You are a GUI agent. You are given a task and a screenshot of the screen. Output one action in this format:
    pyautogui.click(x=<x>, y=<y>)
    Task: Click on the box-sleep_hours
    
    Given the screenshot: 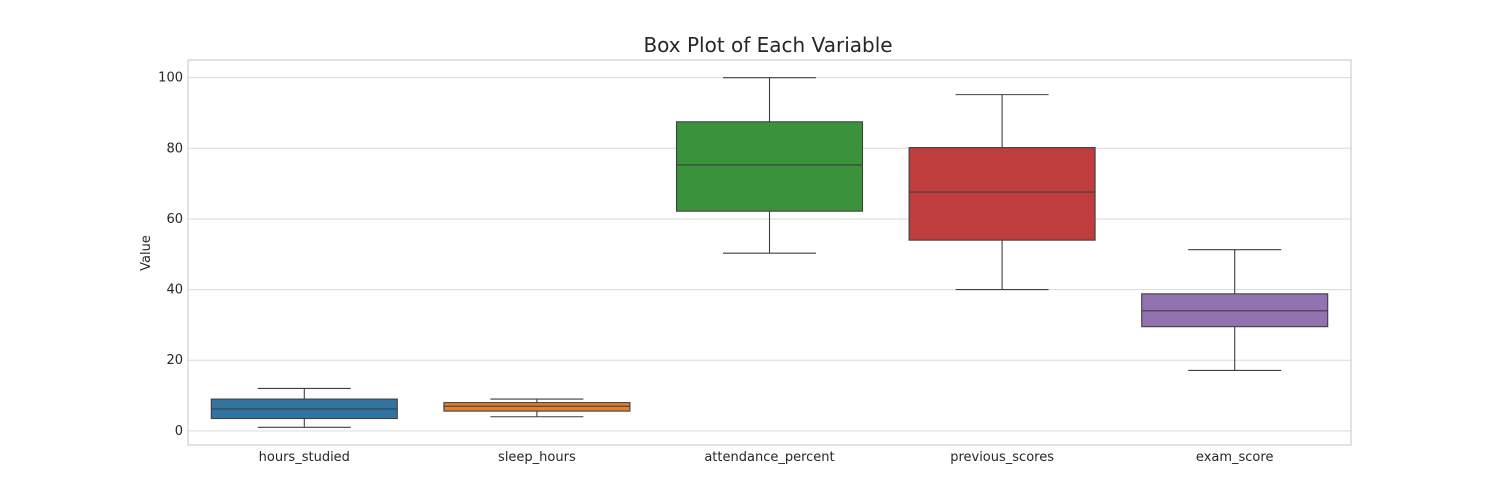 What is the action you would take?
    pyautogui.click(x=537, y=408)
    